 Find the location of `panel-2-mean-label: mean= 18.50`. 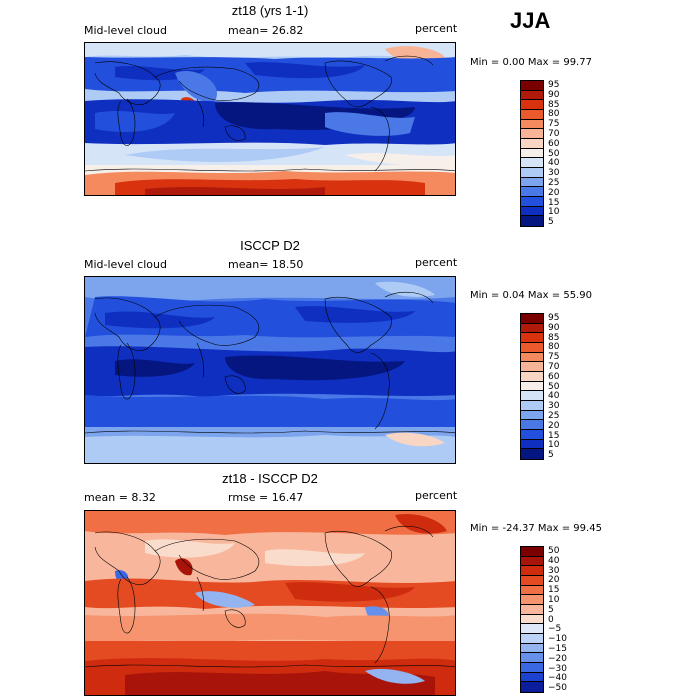

panel-2-mean-label: mean= 18.50 is located at coordinates (266, 264).